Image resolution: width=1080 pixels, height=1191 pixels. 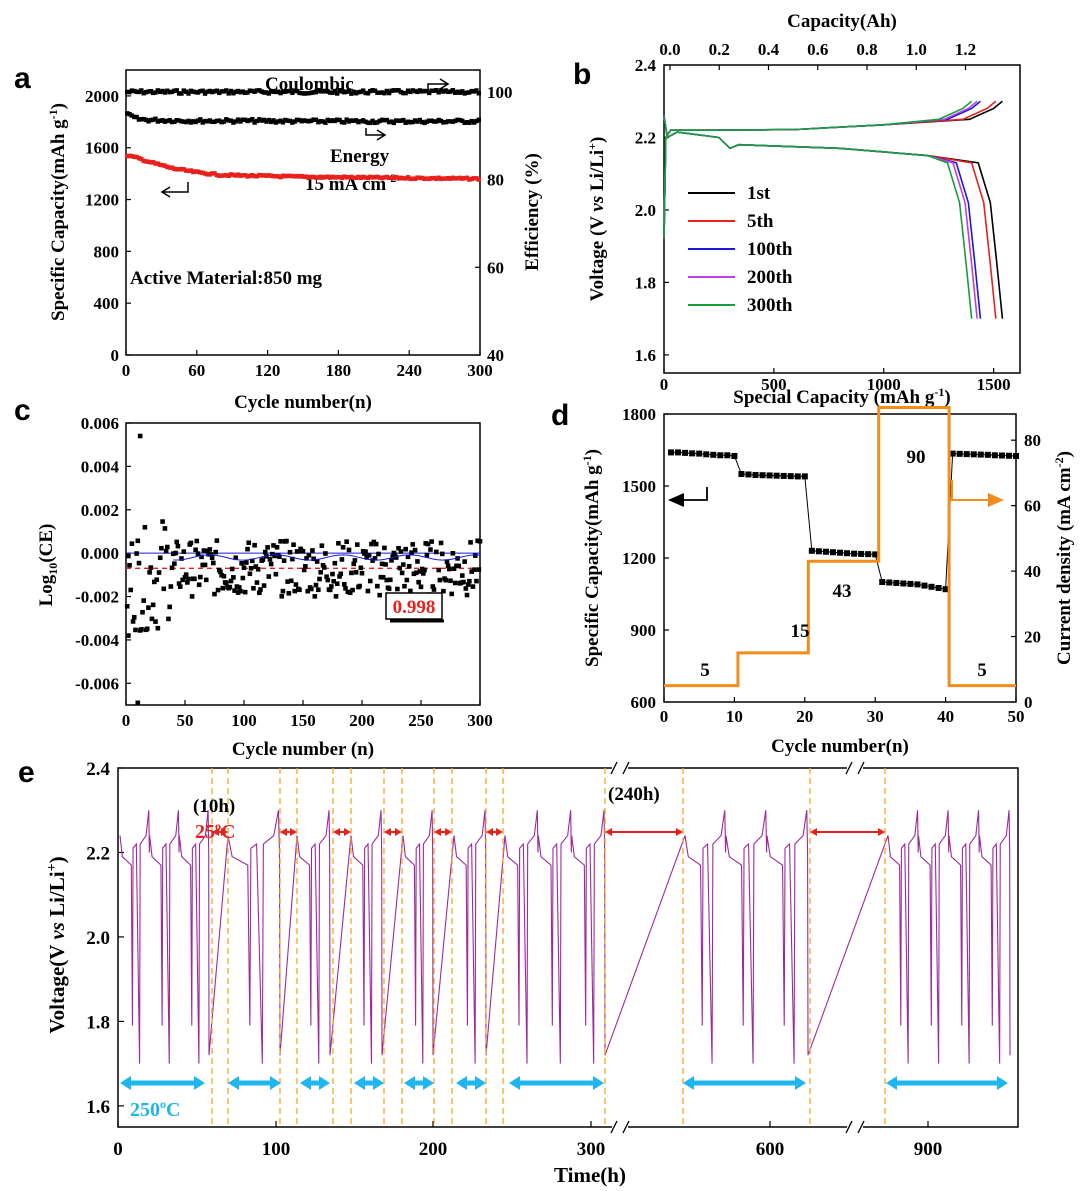 I want to click on panel-a-ytick-label: 1600, so click(x=102, y=148).